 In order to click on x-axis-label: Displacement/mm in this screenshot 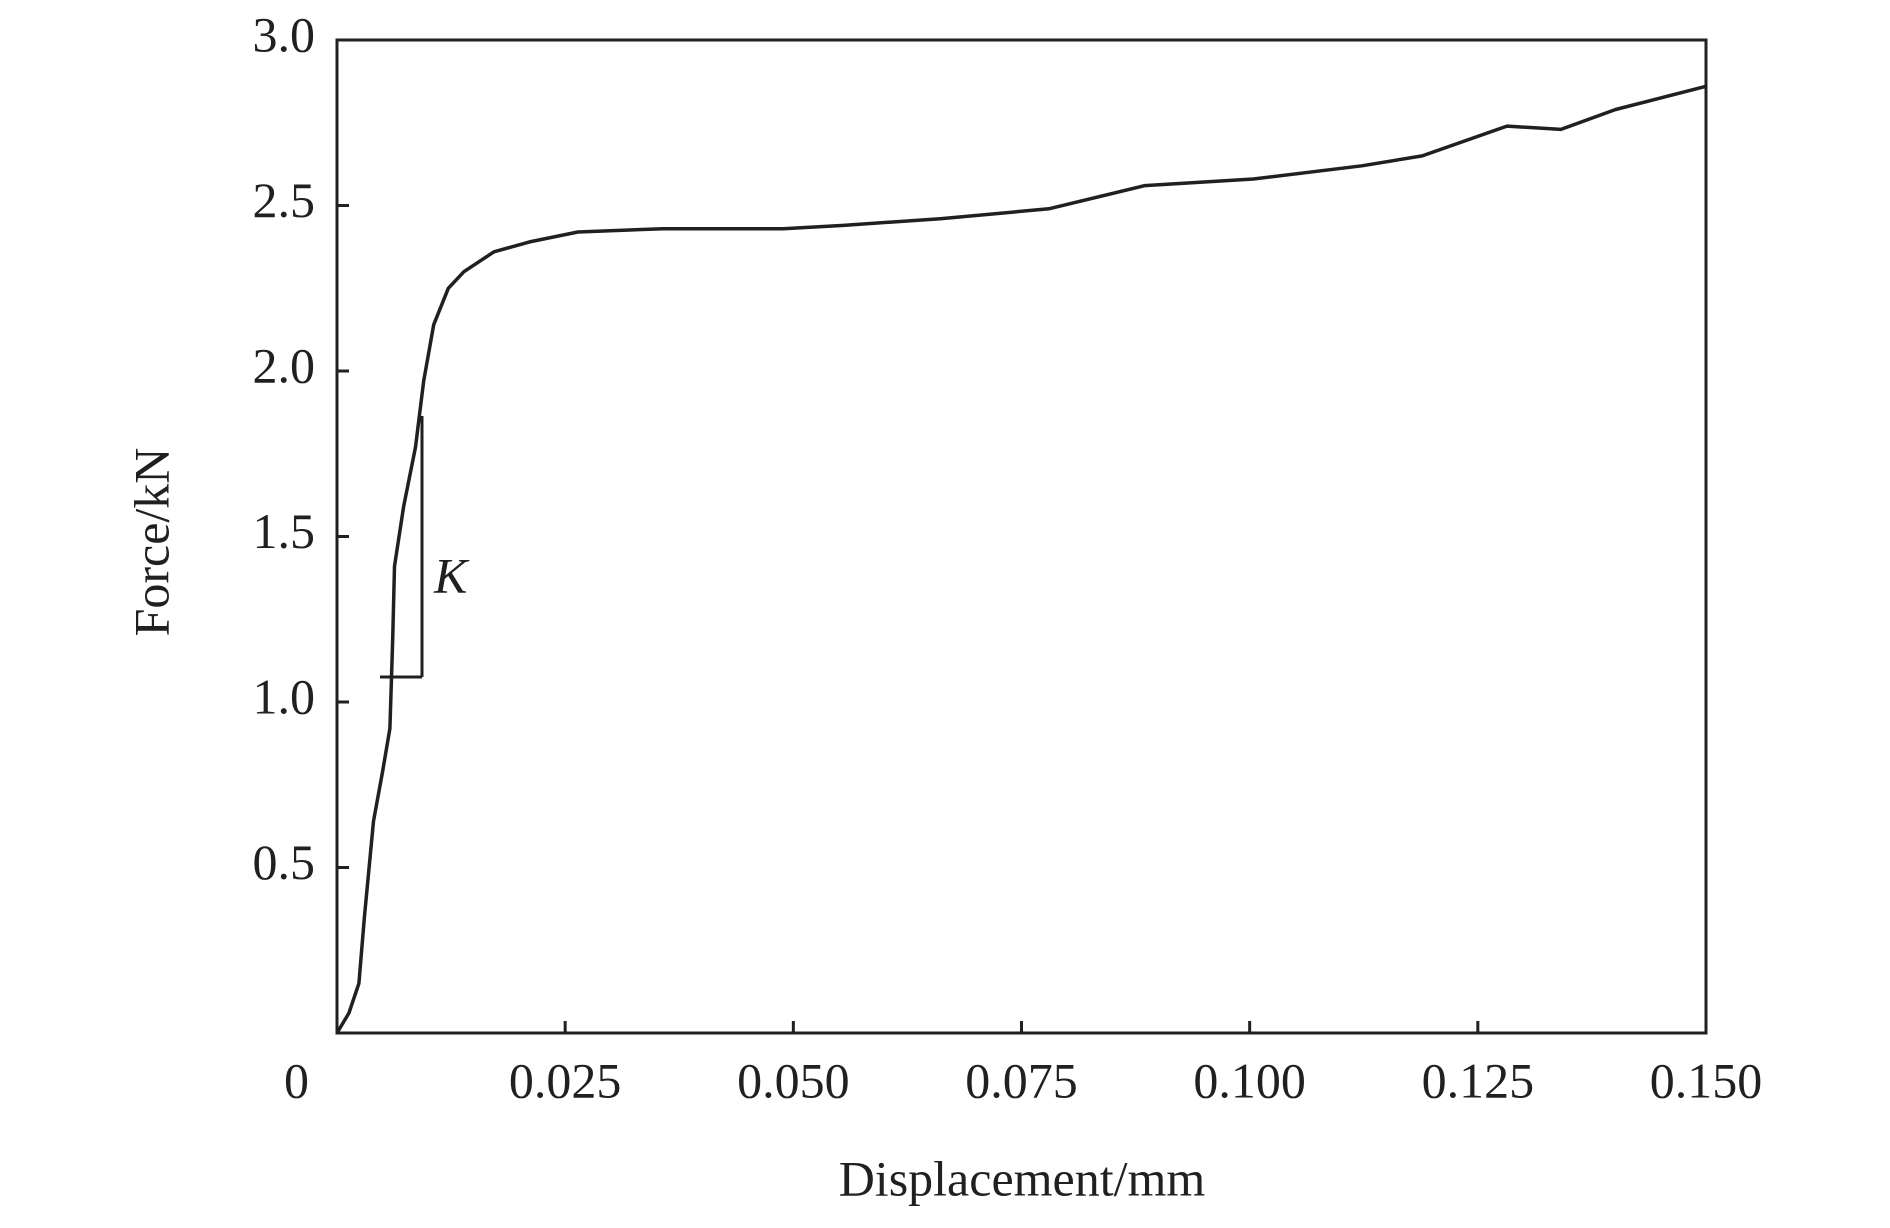, I will do `click(1022, 1178)`.